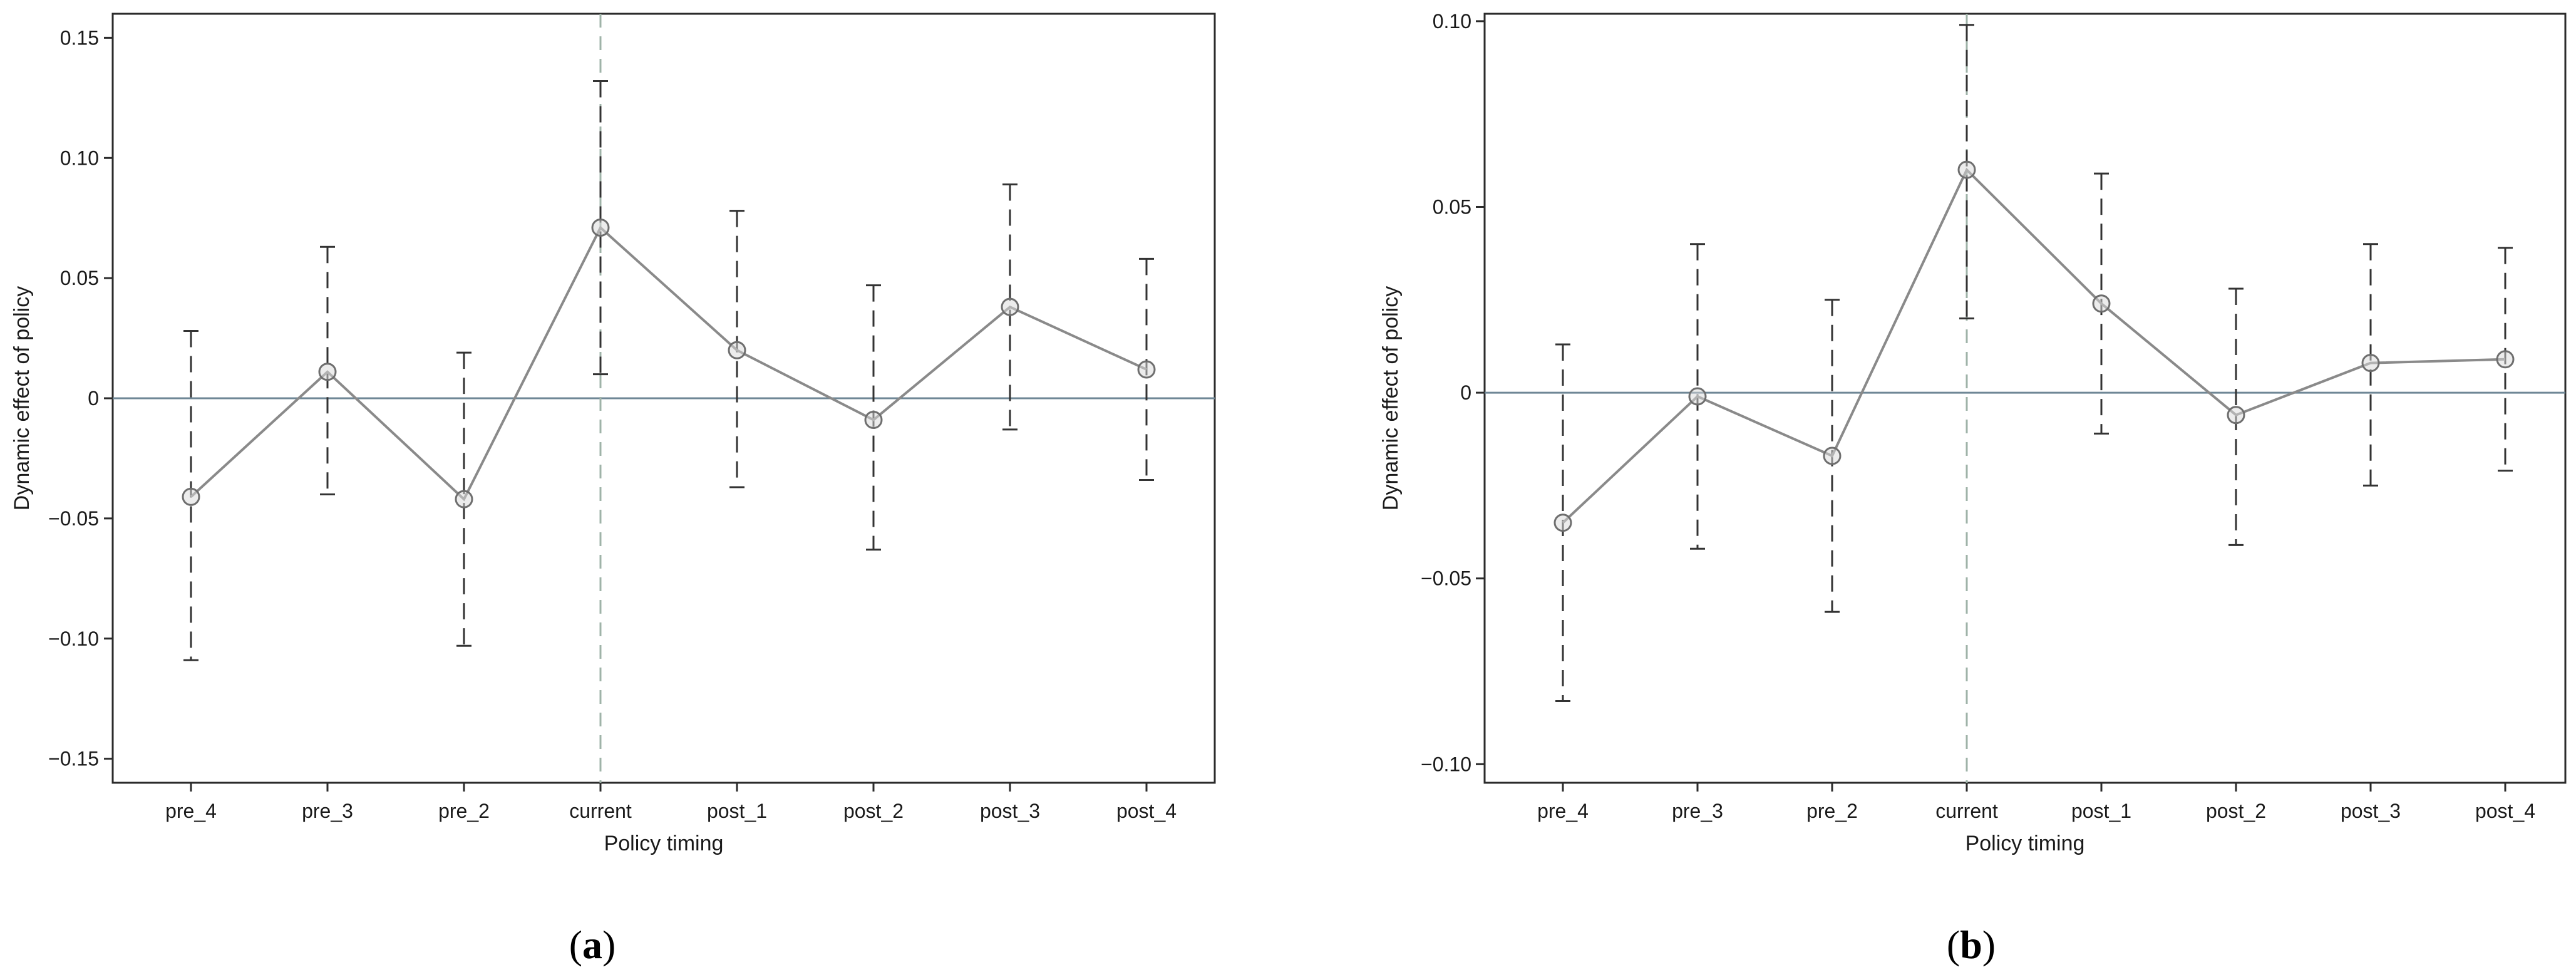  I want to click on panel-label-a: (a), so click(592, 945).